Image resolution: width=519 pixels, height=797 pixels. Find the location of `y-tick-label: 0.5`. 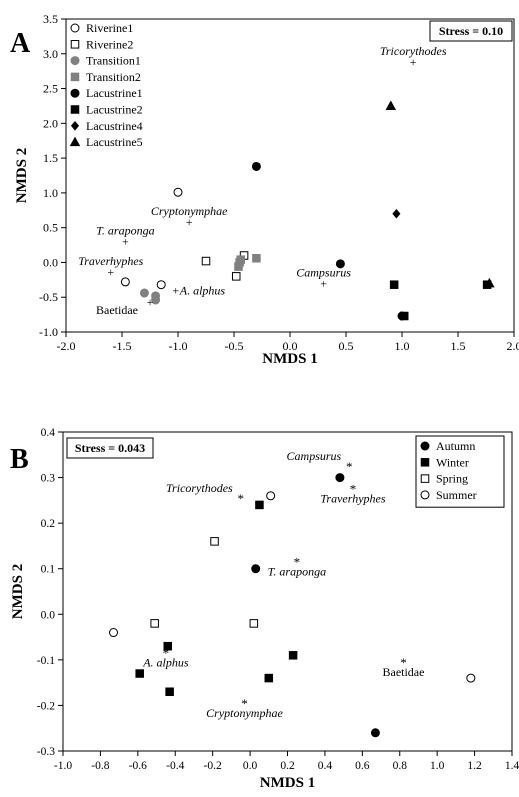

y-tick-label: 0.5 is located at coordinates (50, 228).